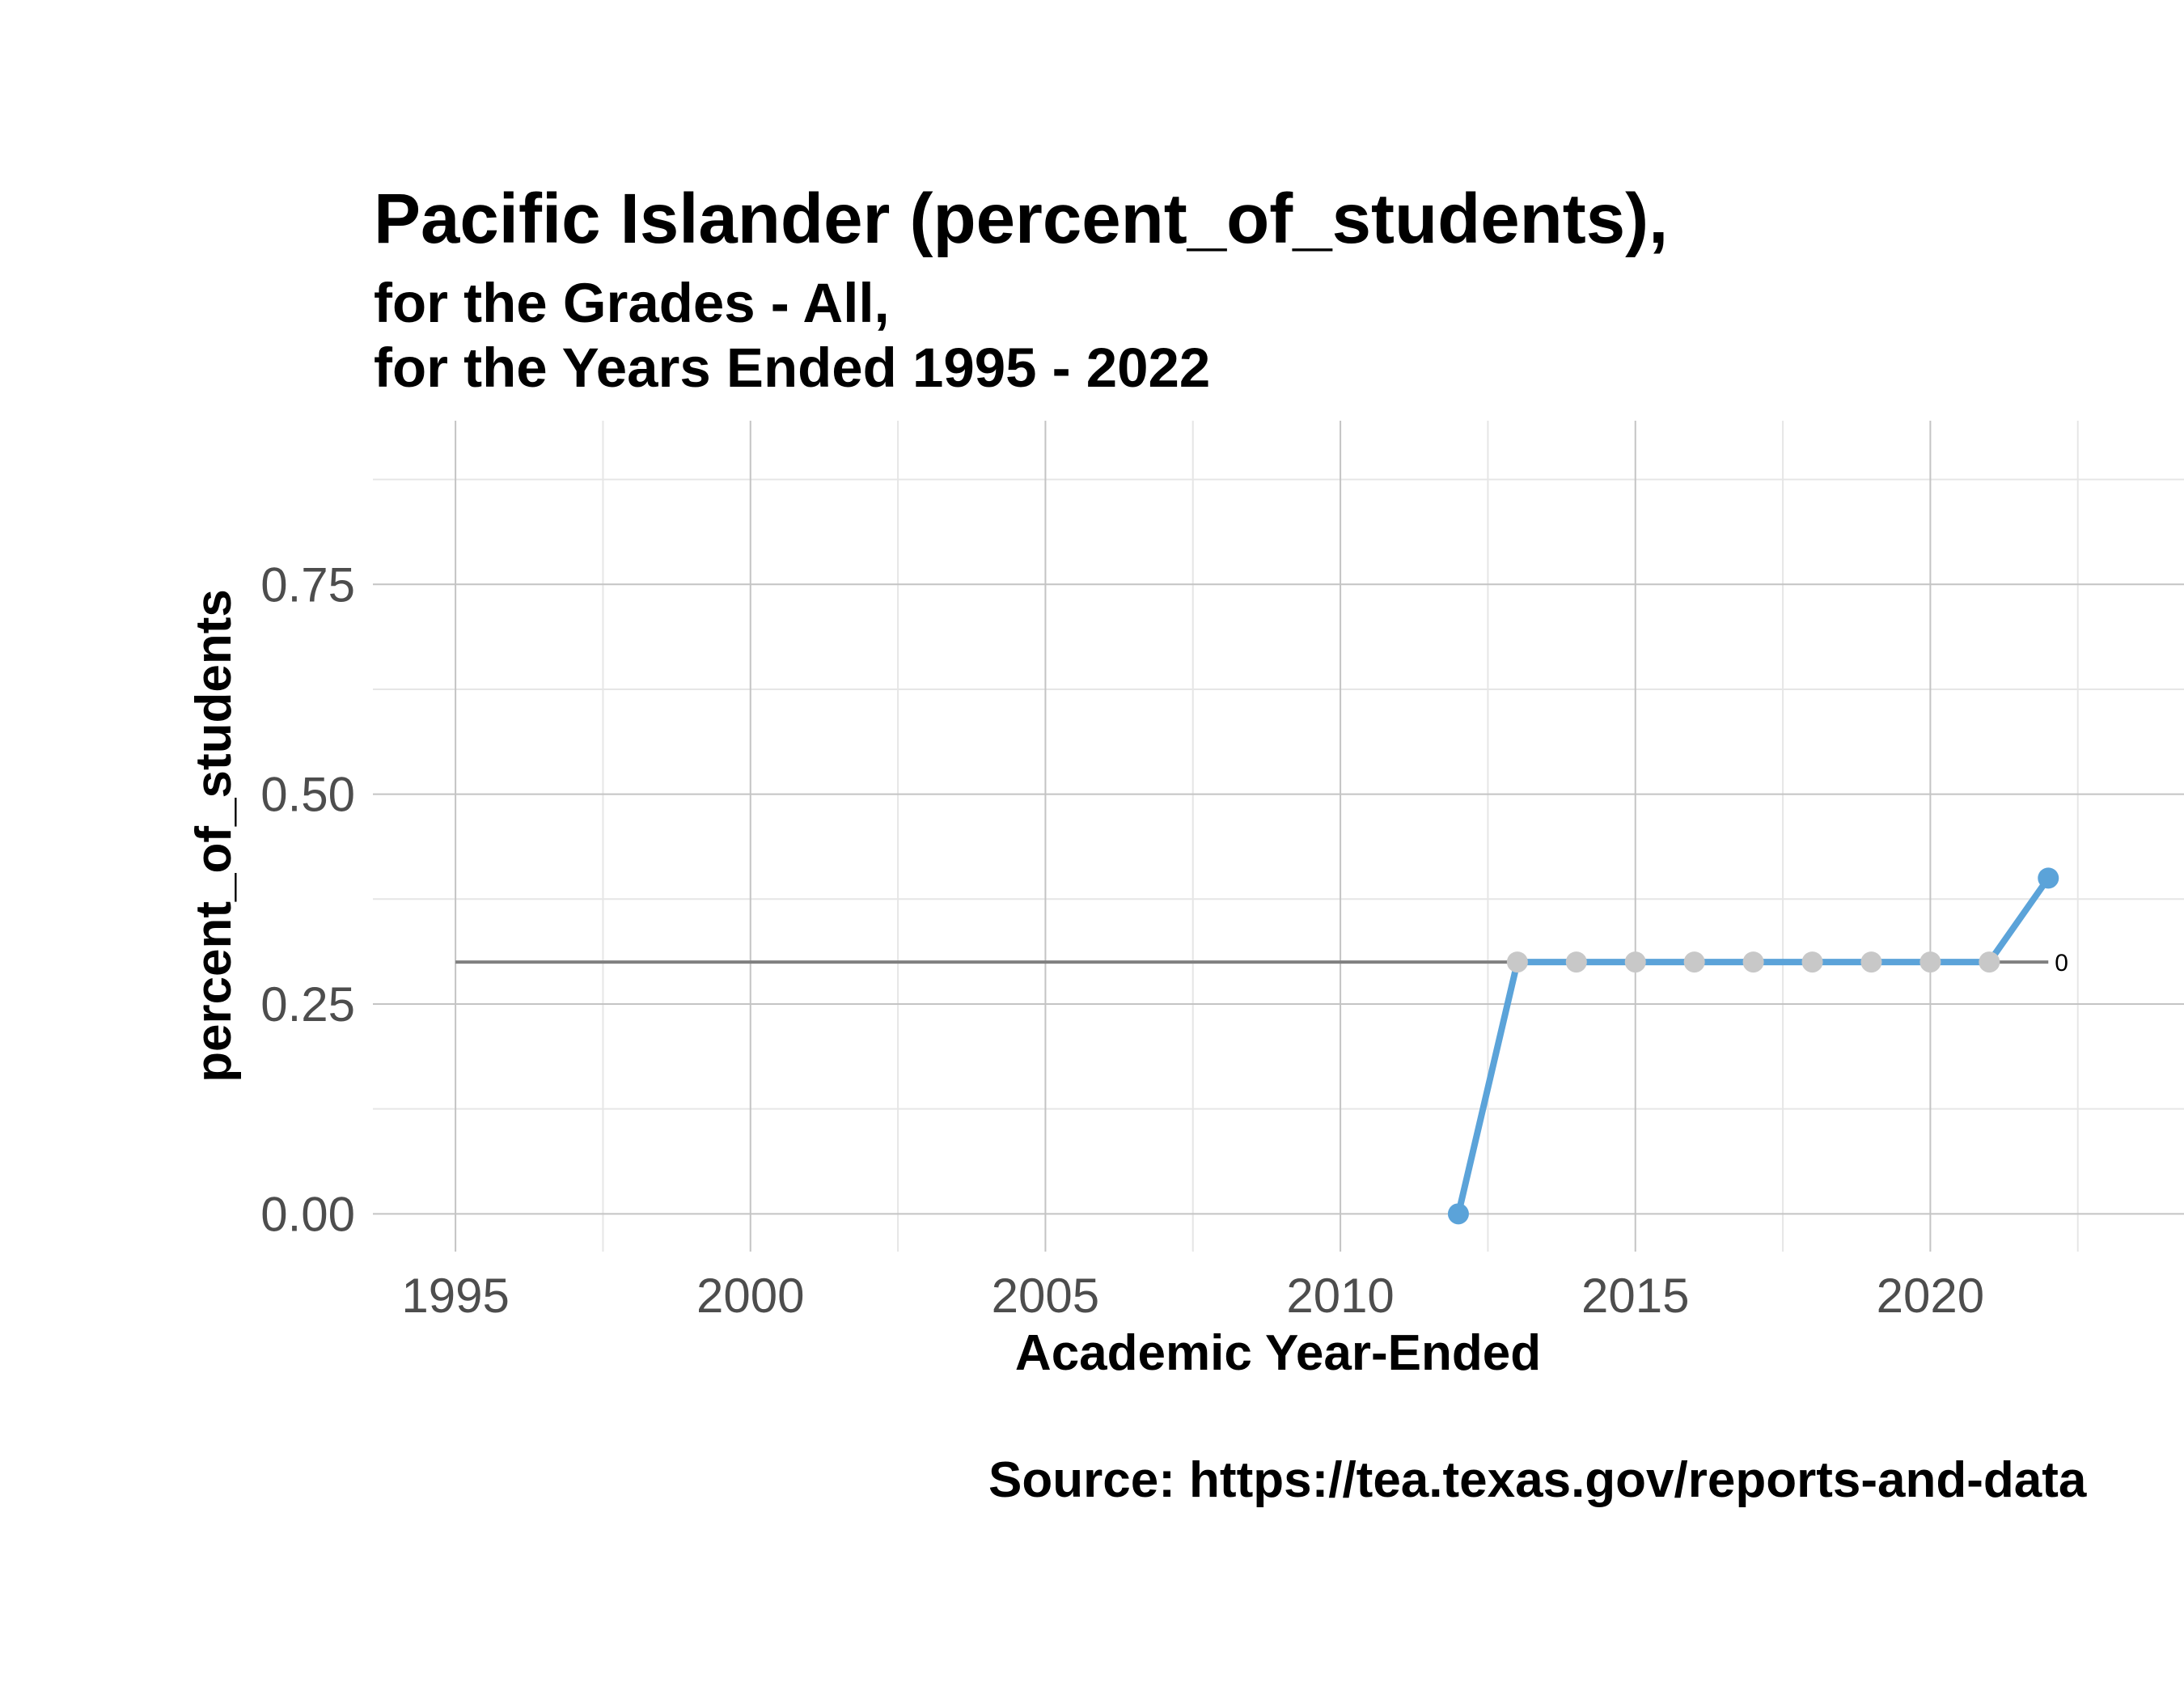 The image size is (2184, 1699). I want to click on x-axis-title: Academic Year-Ended, so click(1278, 1353).